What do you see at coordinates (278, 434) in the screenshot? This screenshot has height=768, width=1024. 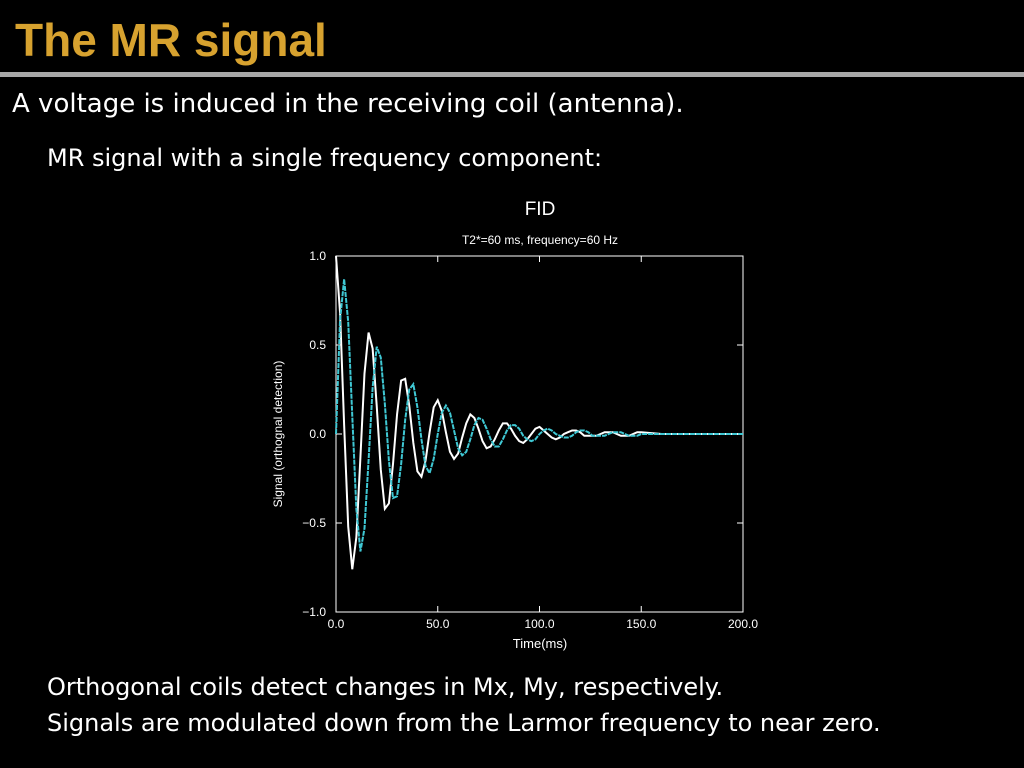 I see `y-axis-label: Signal (orthognal detection)` at bounding box center [278, 434].